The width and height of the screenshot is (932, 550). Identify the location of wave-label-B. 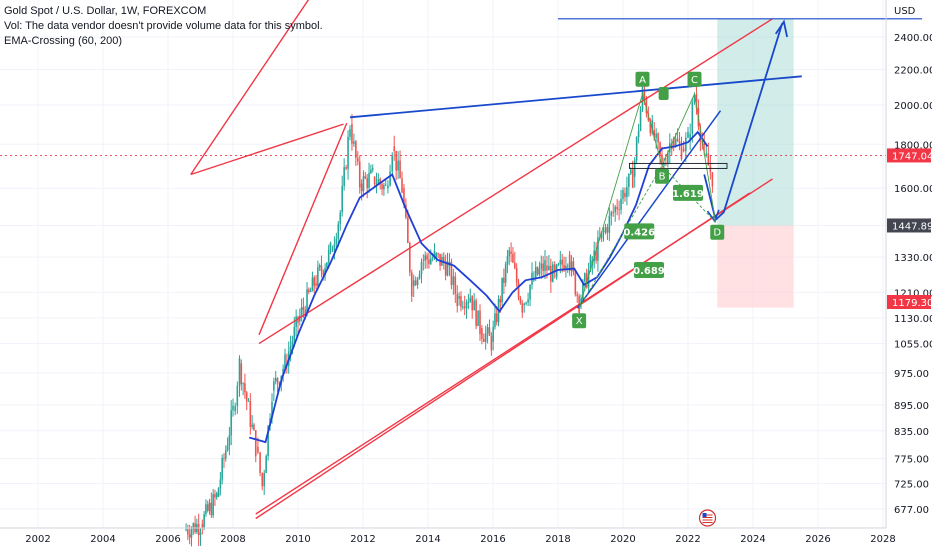
(662, 176).